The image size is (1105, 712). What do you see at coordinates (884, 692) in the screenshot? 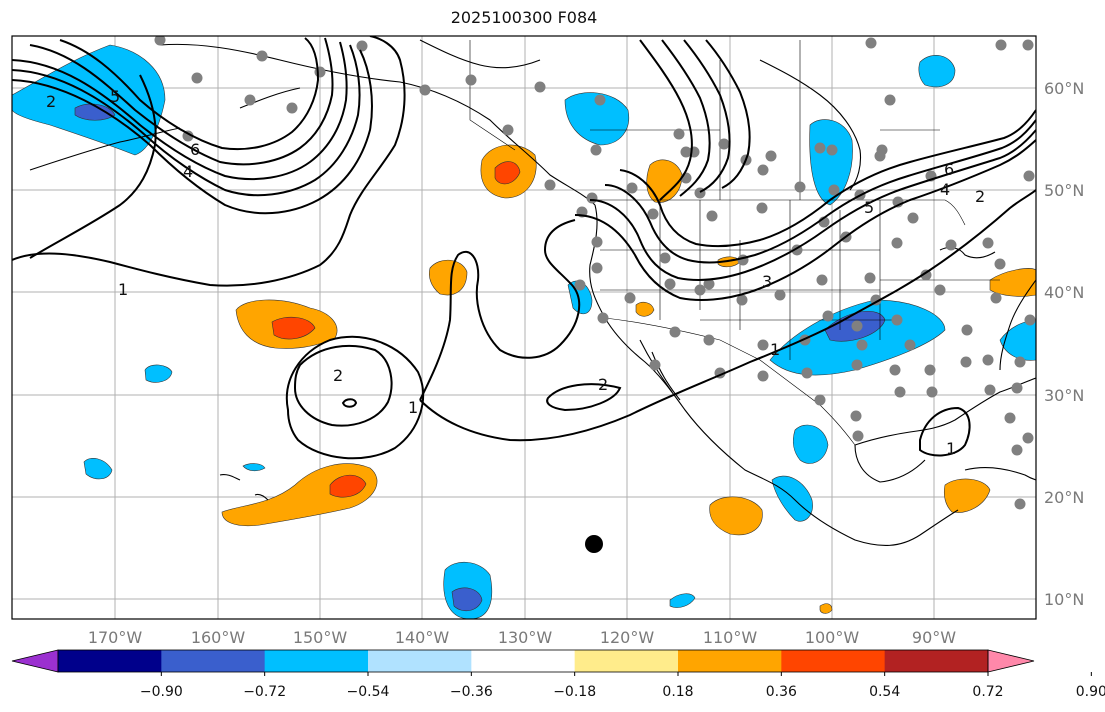
I see `colorbar-tick-label: 0.54` at bounding box center [884, 692].